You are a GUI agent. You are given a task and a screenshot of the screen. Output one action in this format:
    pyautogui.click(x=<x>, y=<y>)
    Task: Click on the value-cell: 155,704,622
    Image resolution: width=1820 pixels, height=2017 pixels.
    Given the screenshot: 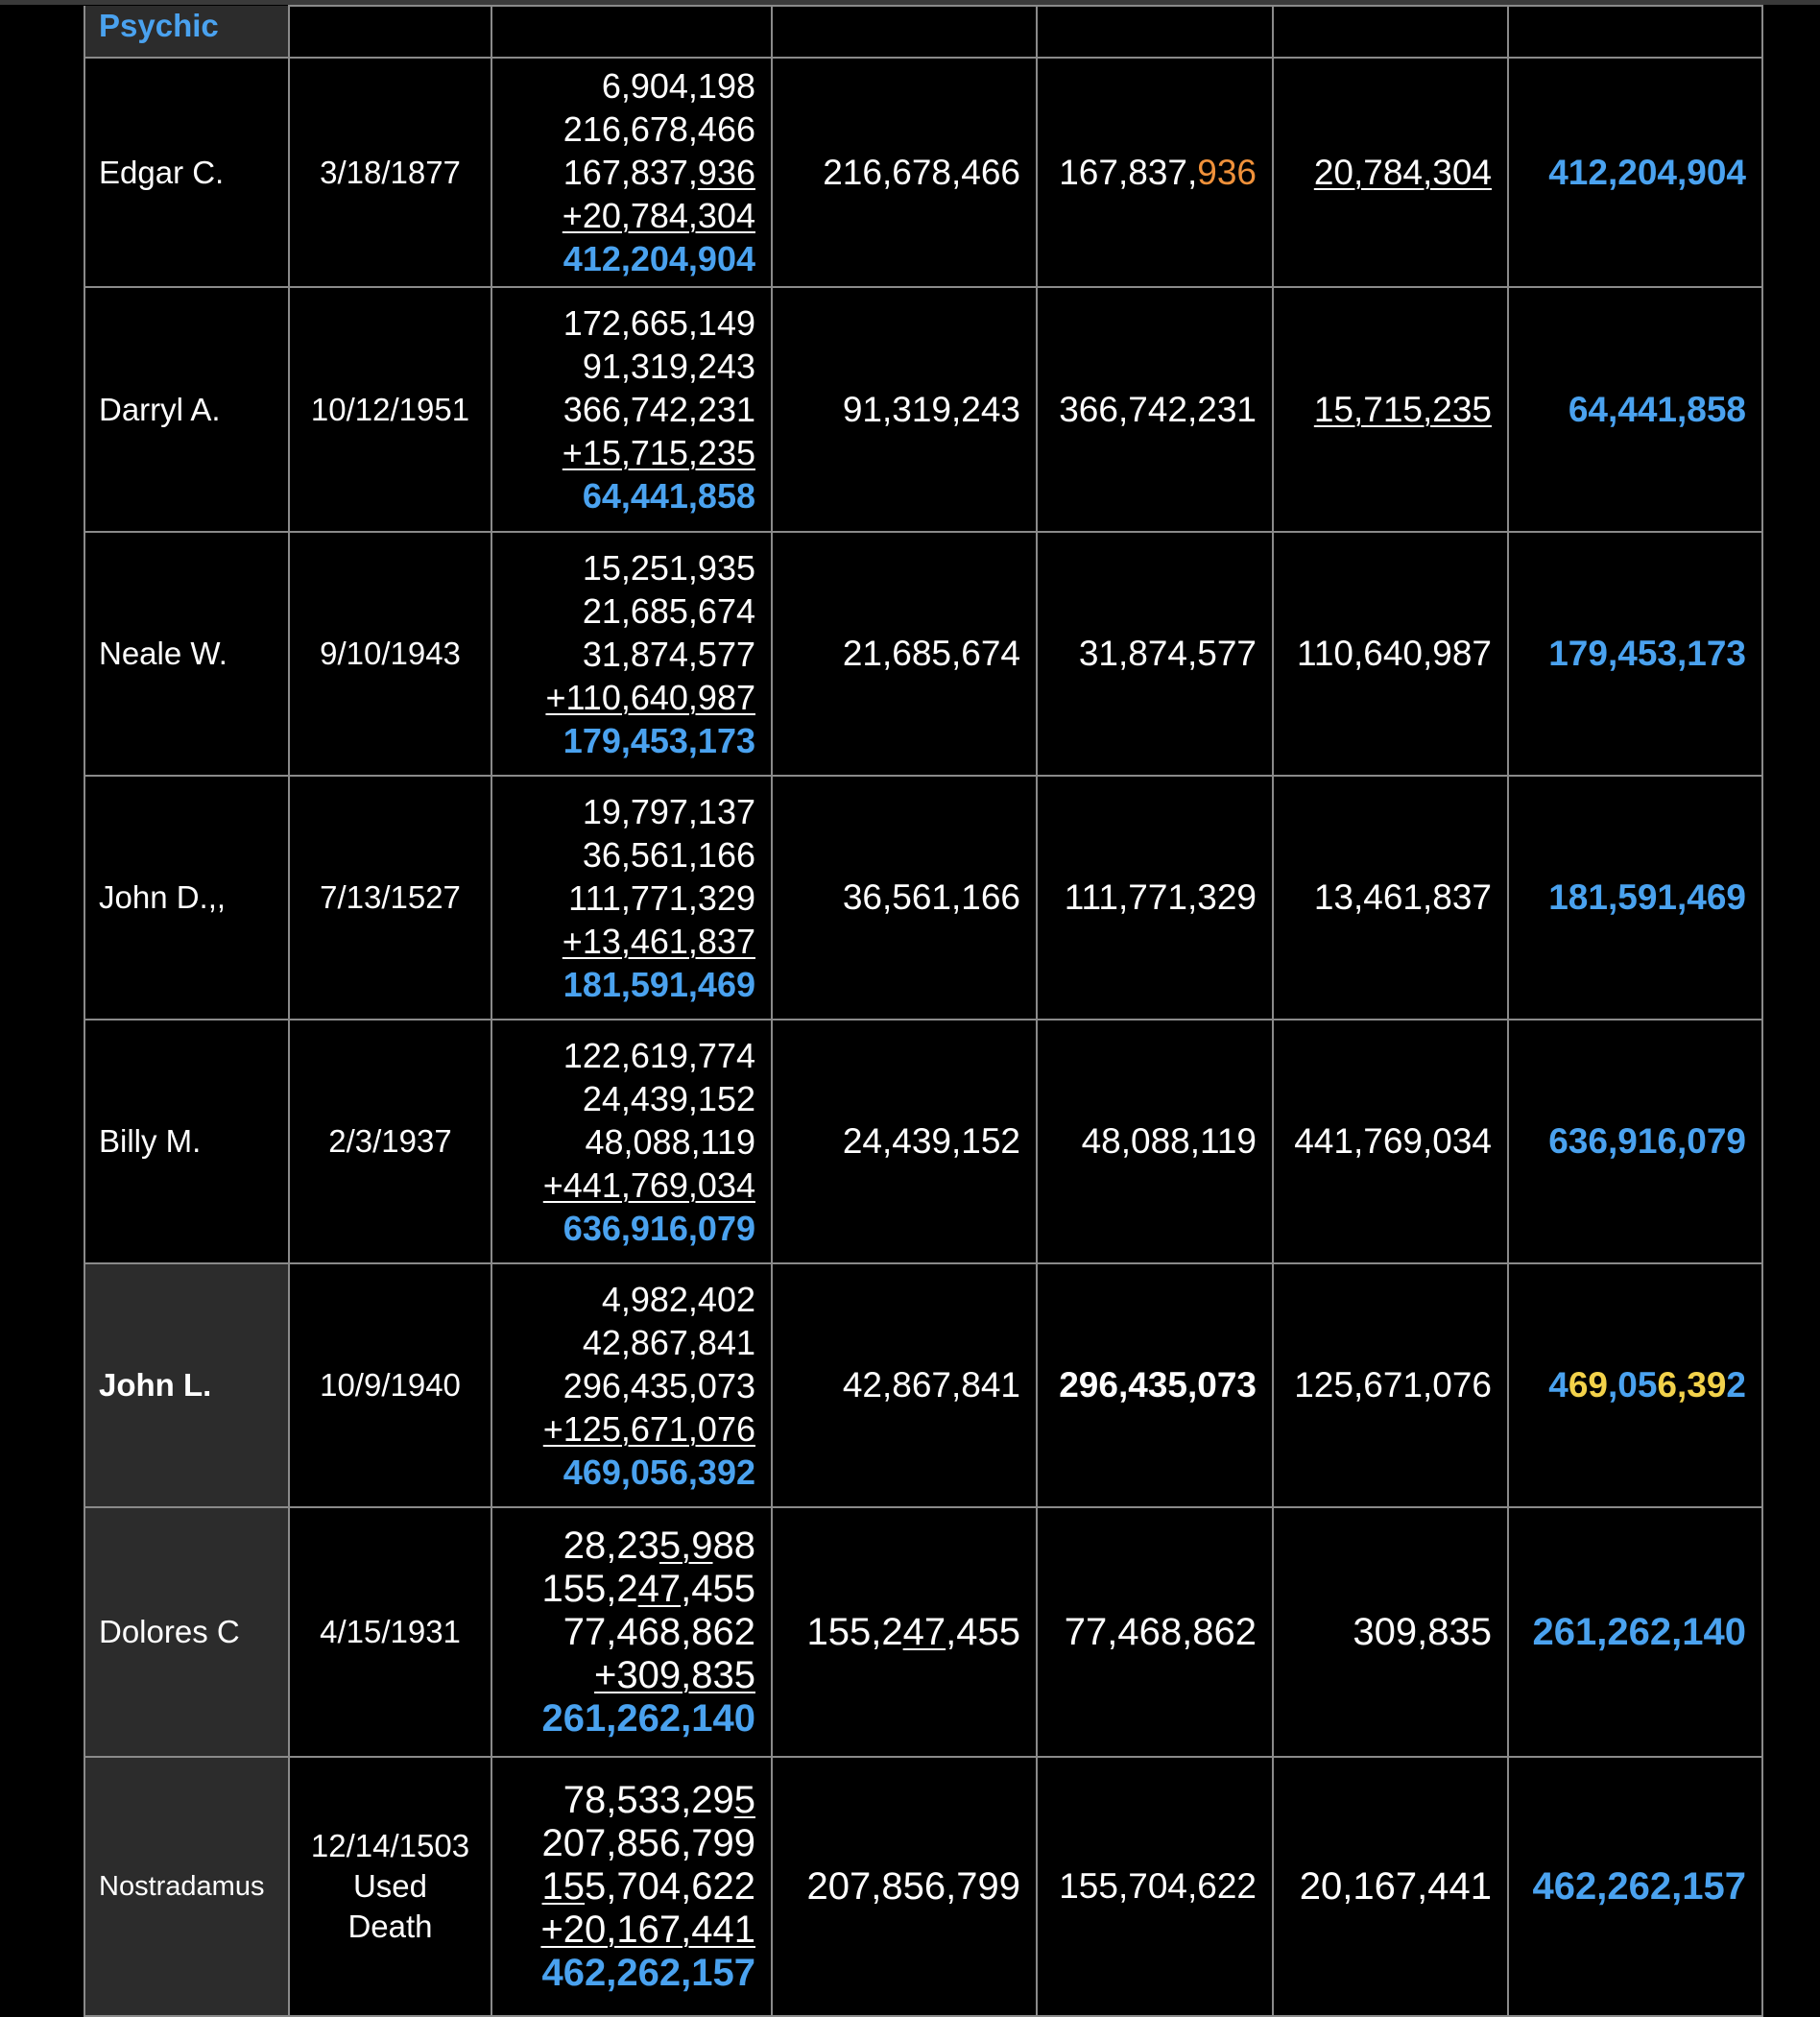 What is the action you would take?
    pyautogui.click(x=1155, y=1886)
    